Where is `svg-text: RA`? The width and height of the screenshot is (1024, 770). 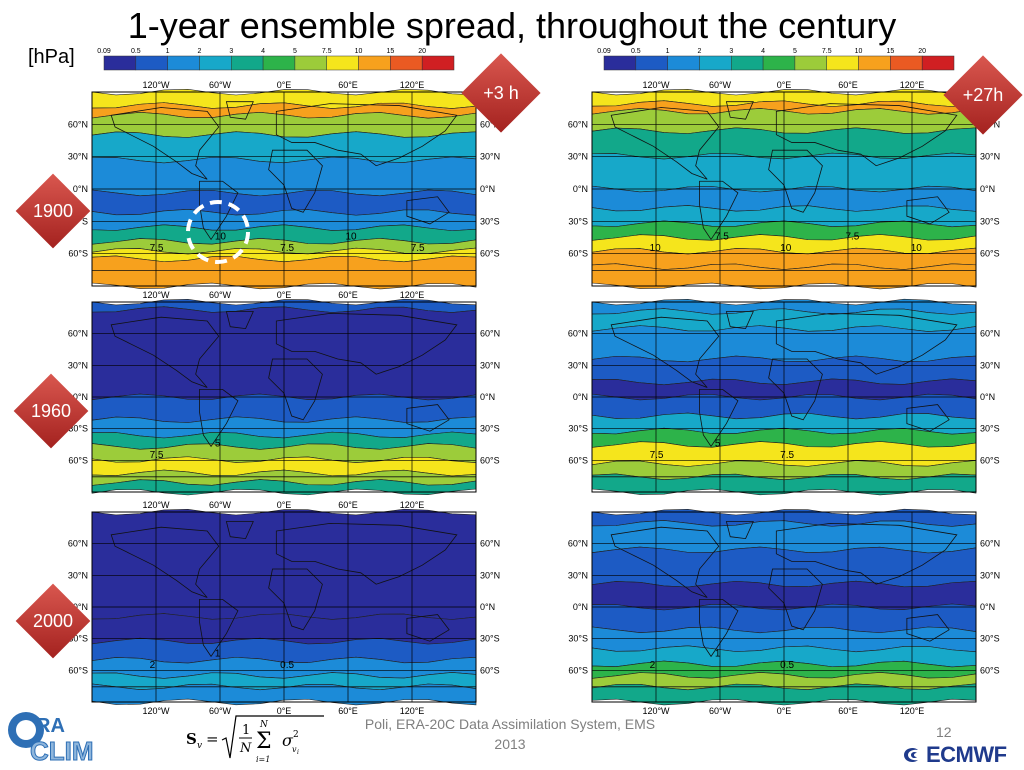
svg-text: RA is located at coordinates (50, 726).